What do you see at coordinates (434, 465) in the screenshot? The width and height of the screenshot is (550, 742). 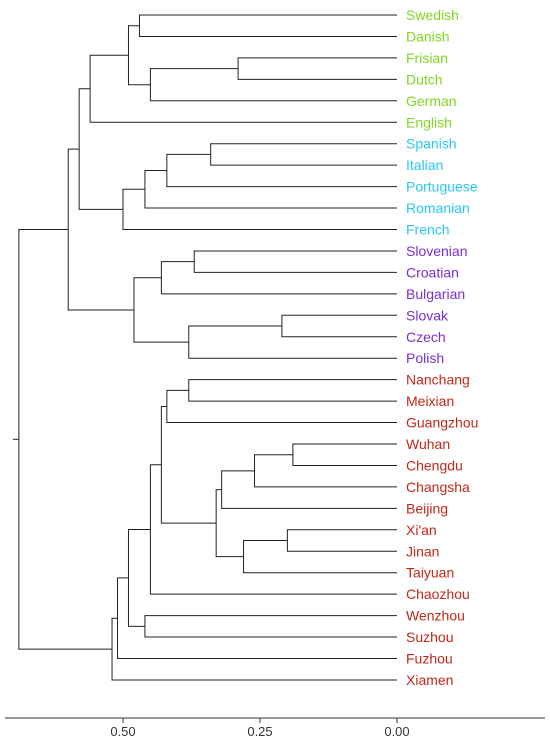 I see `leaf-label-chengdu: Chengdu` at bounding box center [434, 465].